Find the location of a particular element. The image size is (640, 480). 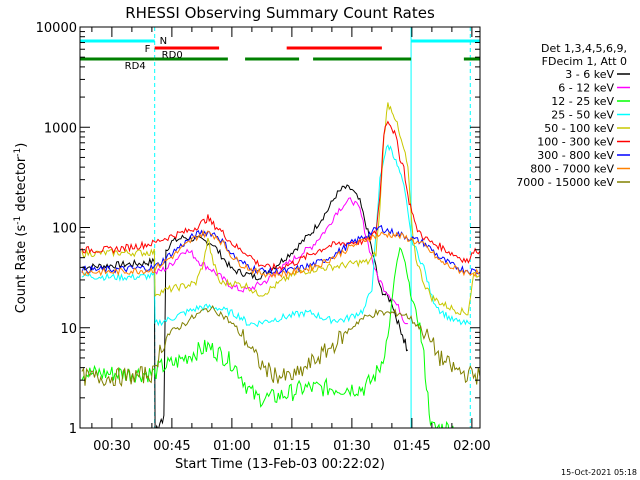

x-tick-label: 02:00 is located at coordinates (471, 446).